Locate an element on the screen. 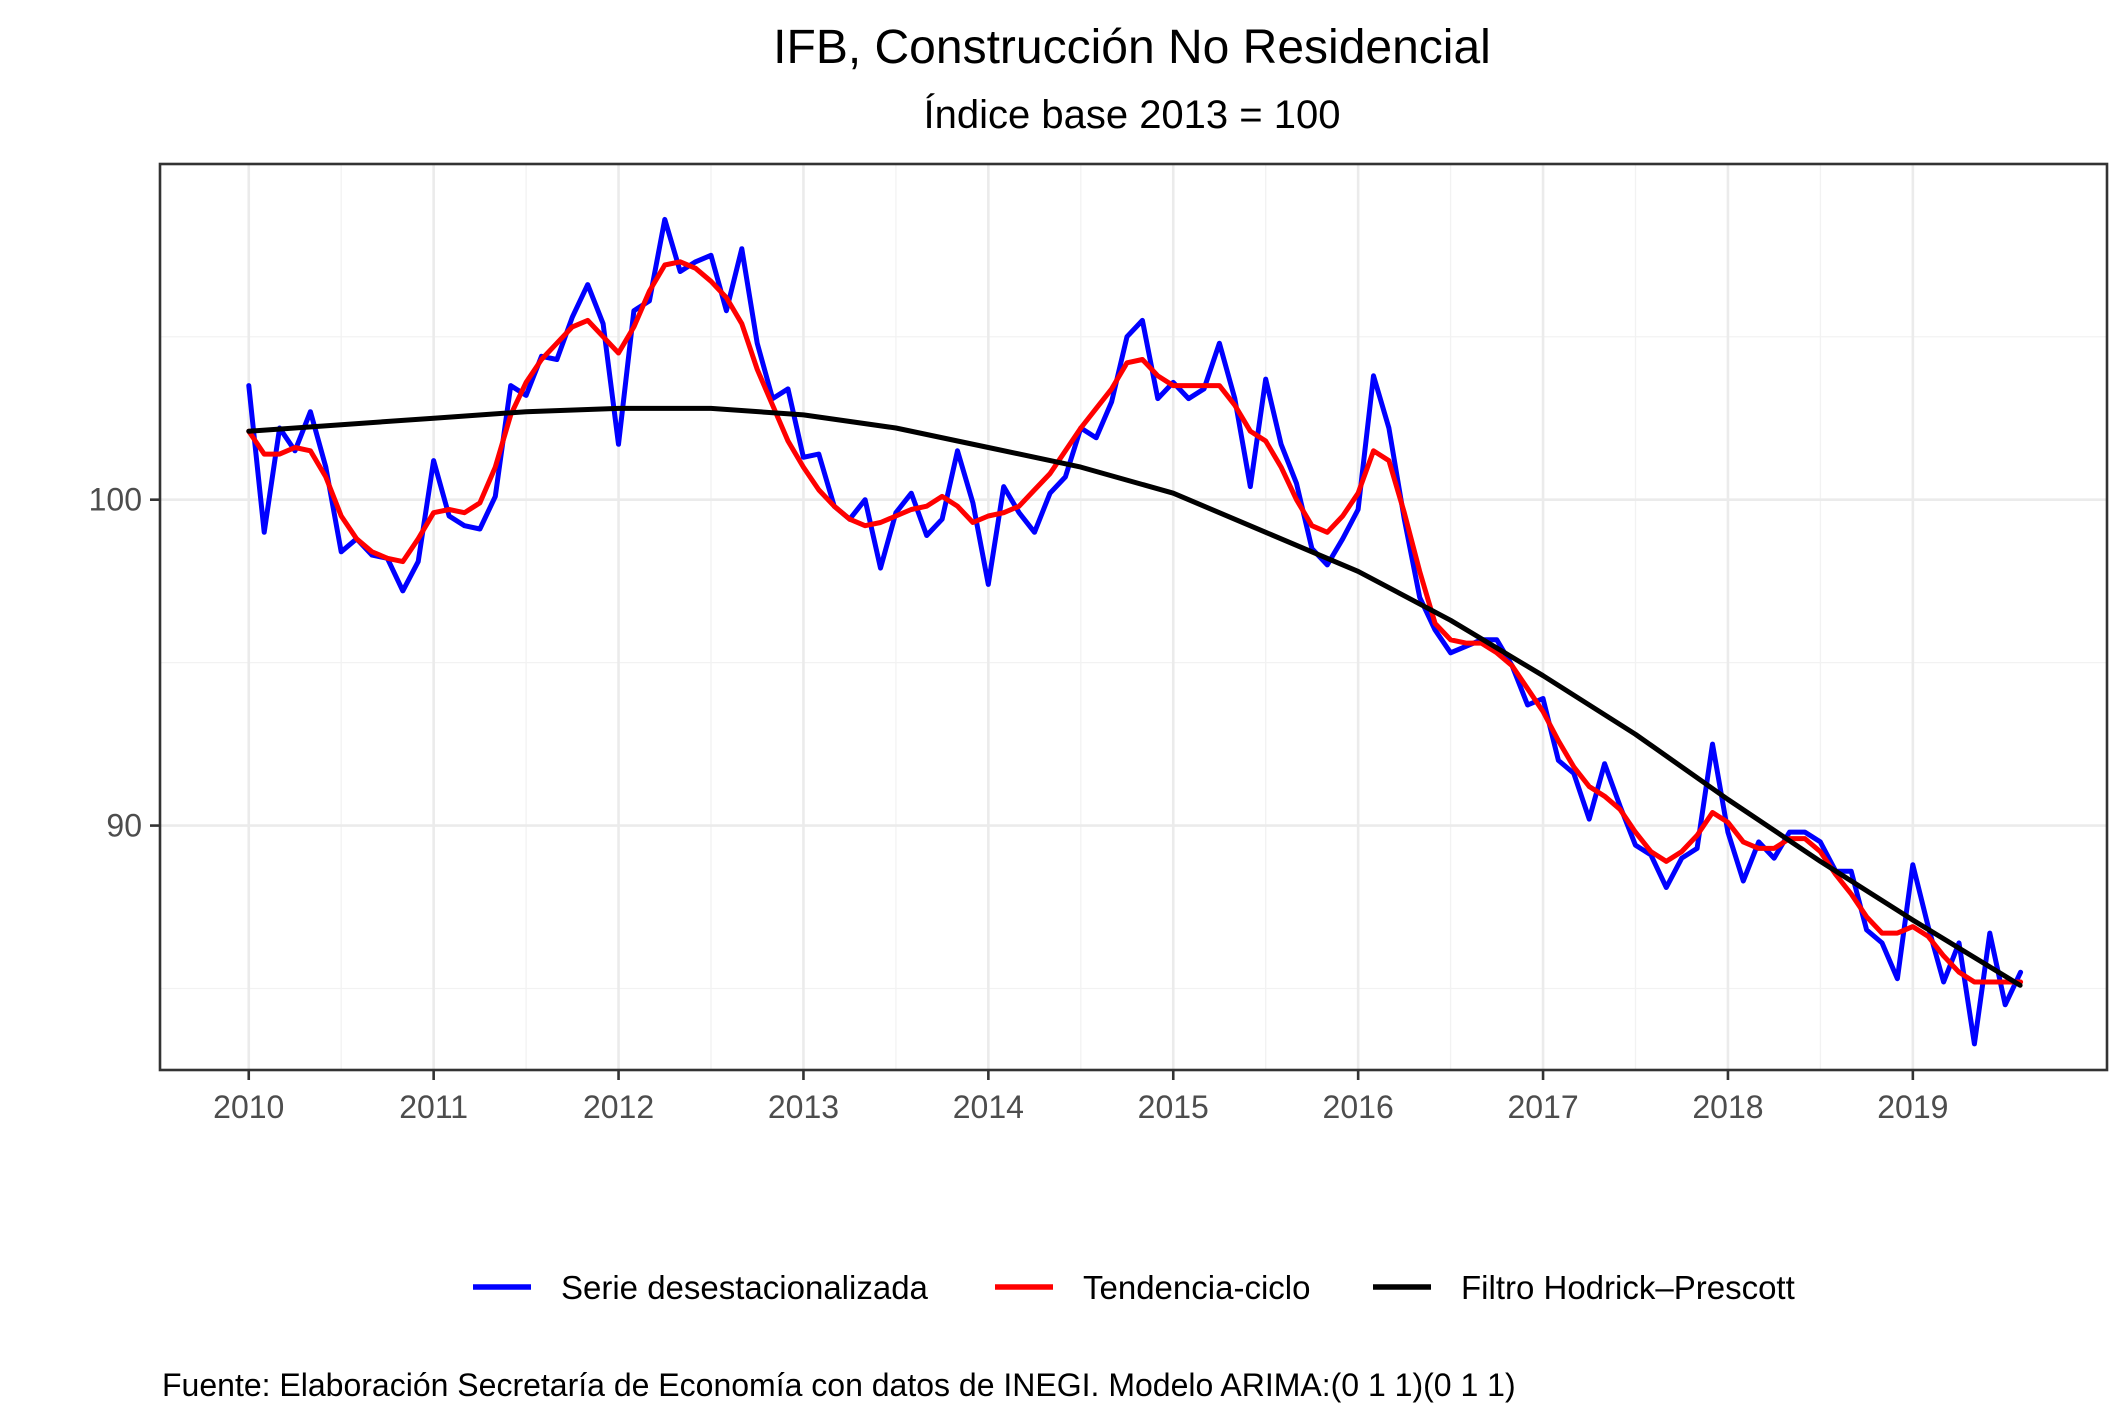 This screenshot has width=2125, height=1417. legend-item-serie-desestacionalizada: Serie desestacionalizada is located at coordinates (701, 1287).